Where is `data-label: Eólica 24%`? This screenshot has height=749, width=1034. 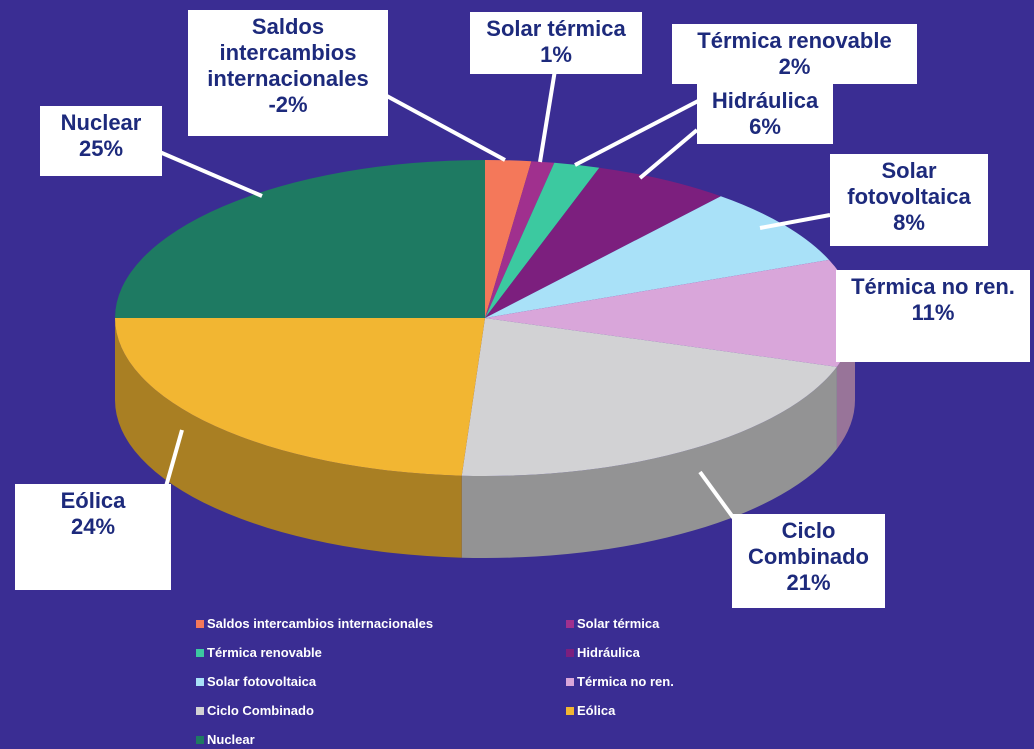
data-label: Eólica 24% is located at coordinates (93, 537).